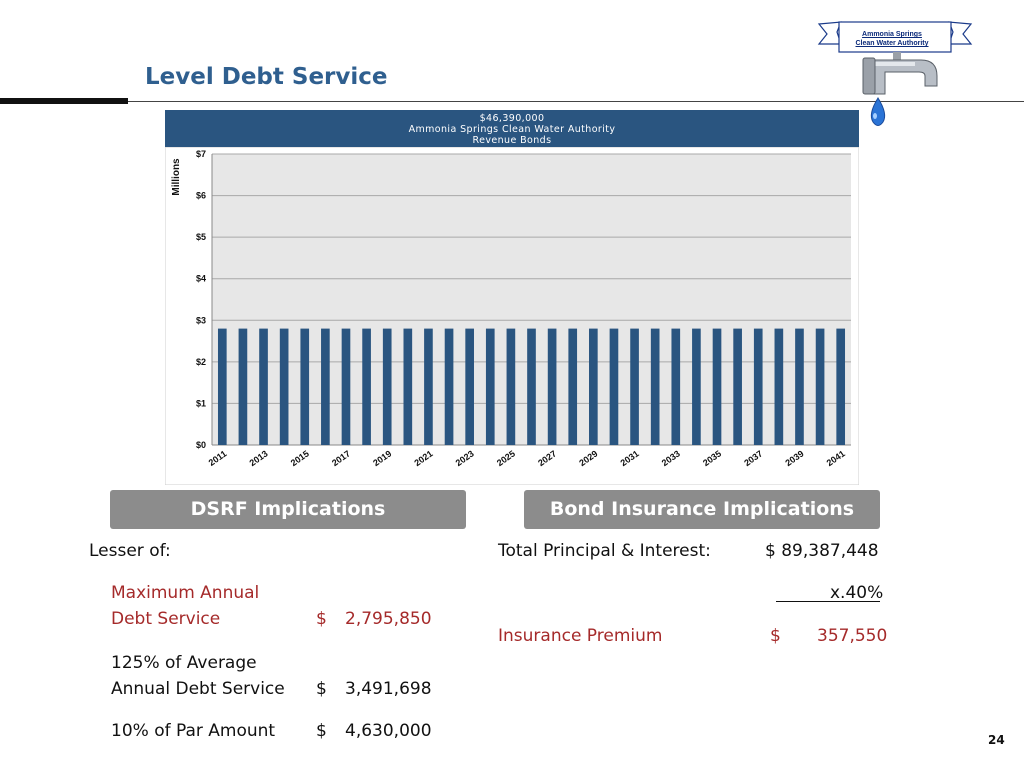 The width and height of the screenshot is (1024, 768). What do you see at coordinates (201, 154) in the screenshot?
I see `y-tick-label: $7` at bounding box center [201, 154].